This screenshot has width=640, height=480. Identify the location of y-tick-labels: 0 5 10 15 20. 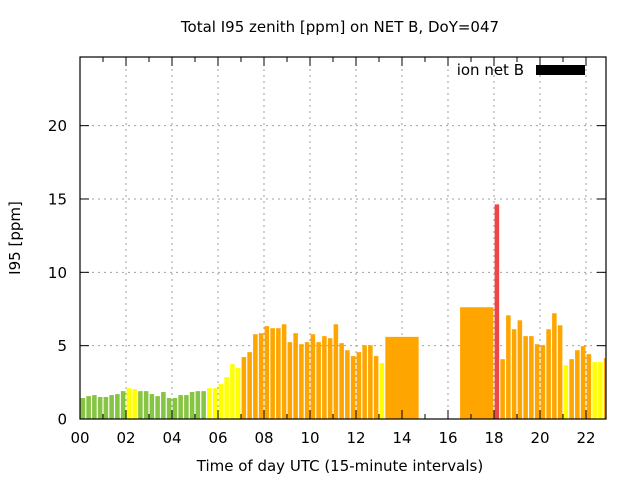
(57, 272).